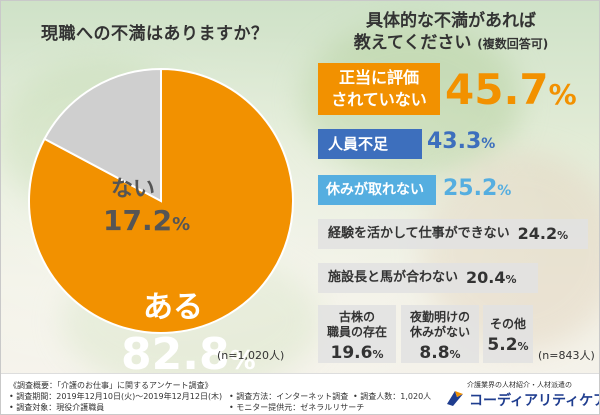  I want to click on value-number: 25.2, so click(470, 188).